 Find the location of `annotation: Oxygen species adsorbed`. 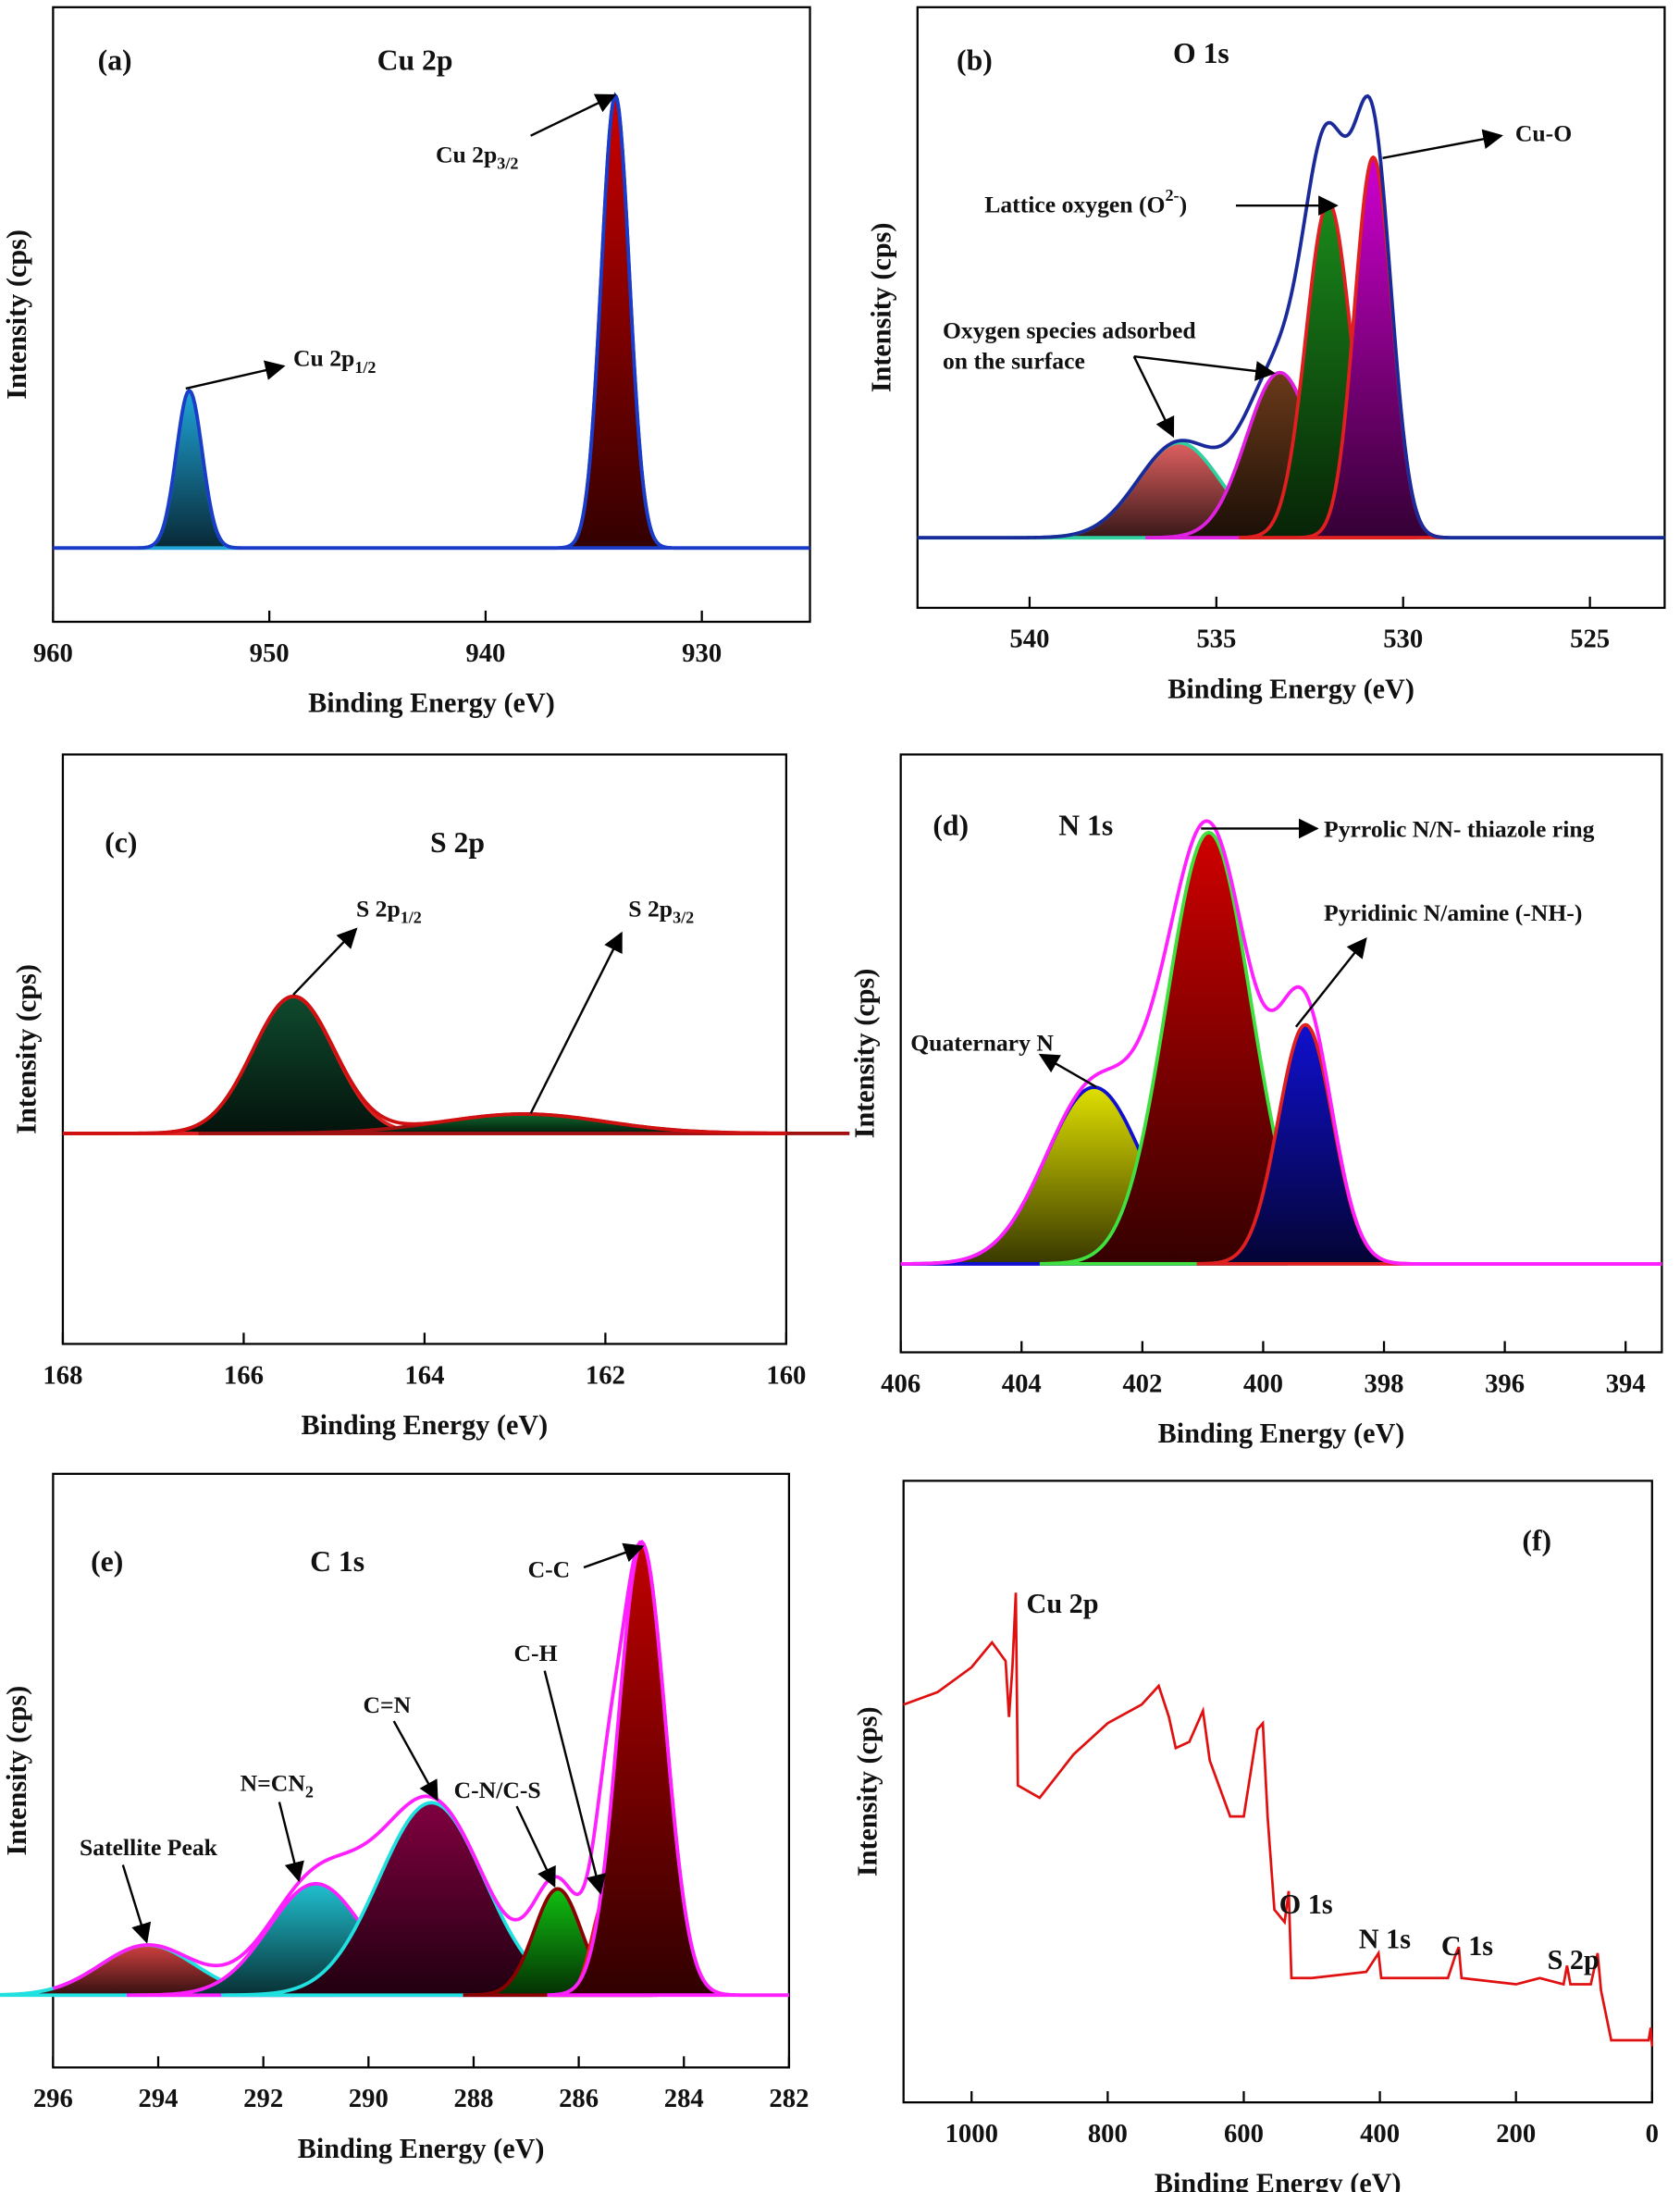

annotation: Oxygen species adsorbed is located at coordinates (1069, 329).